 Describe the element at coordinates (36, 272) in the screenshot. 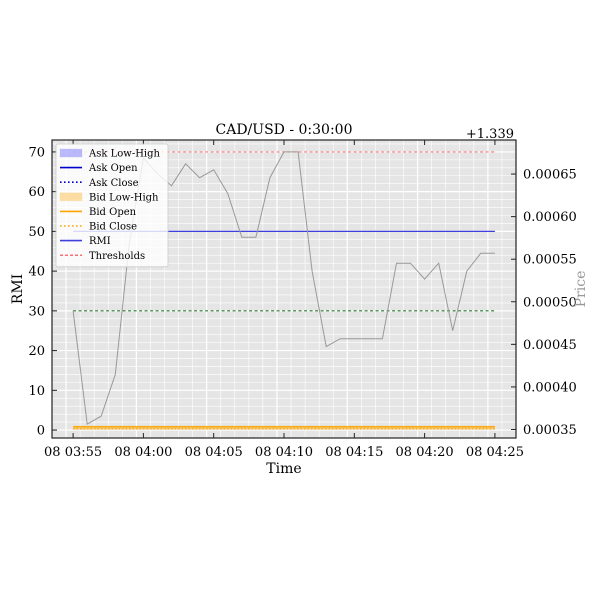

I see `y-tick-label: 40` at that location.